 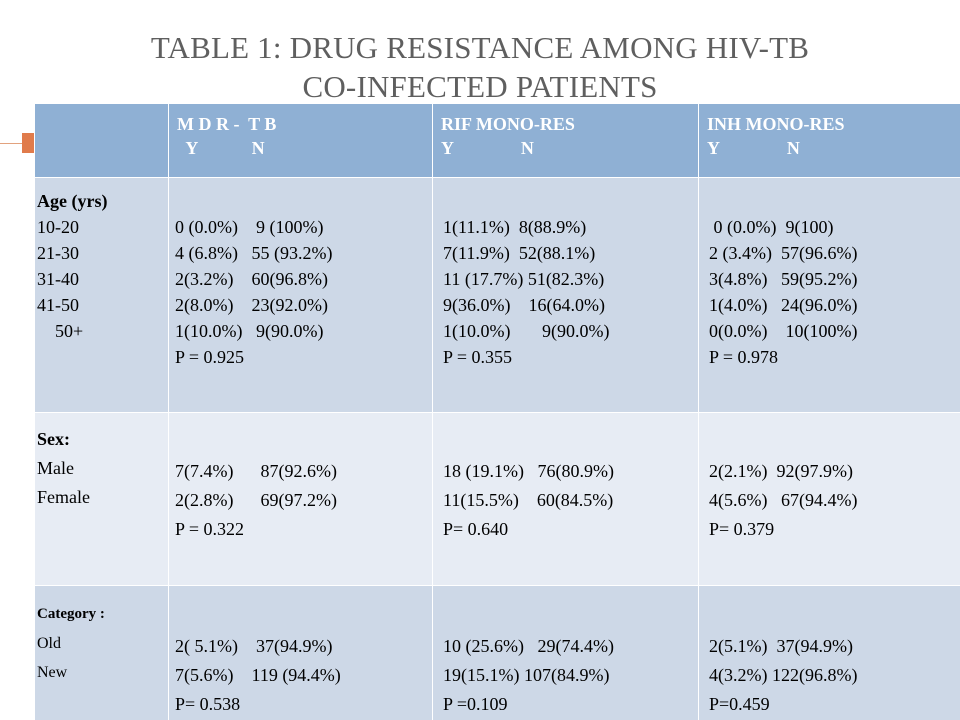 What do you see at coordinates (71, 614) in the screenshot?
I see `row-title: Category :` at bounding box center [71, 614].